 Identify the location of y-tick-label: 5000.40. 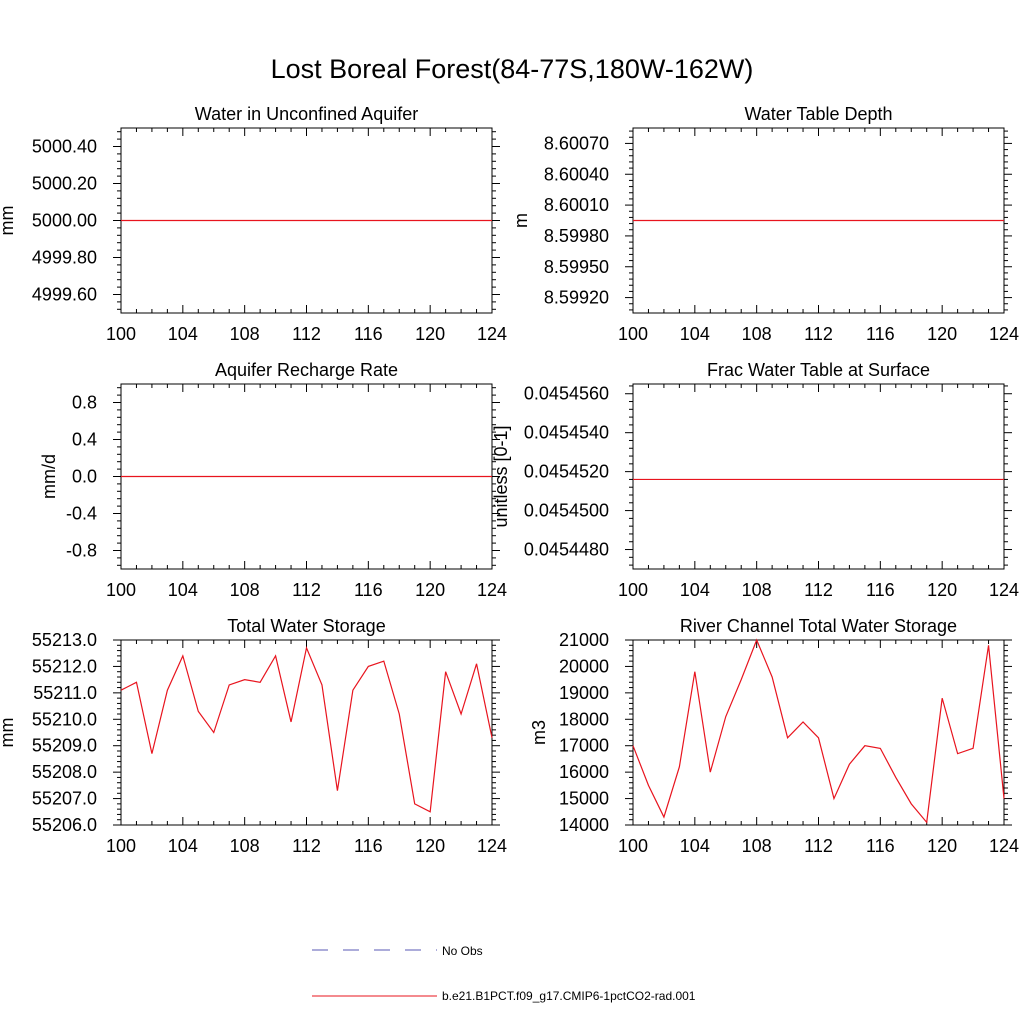
(64, 147).